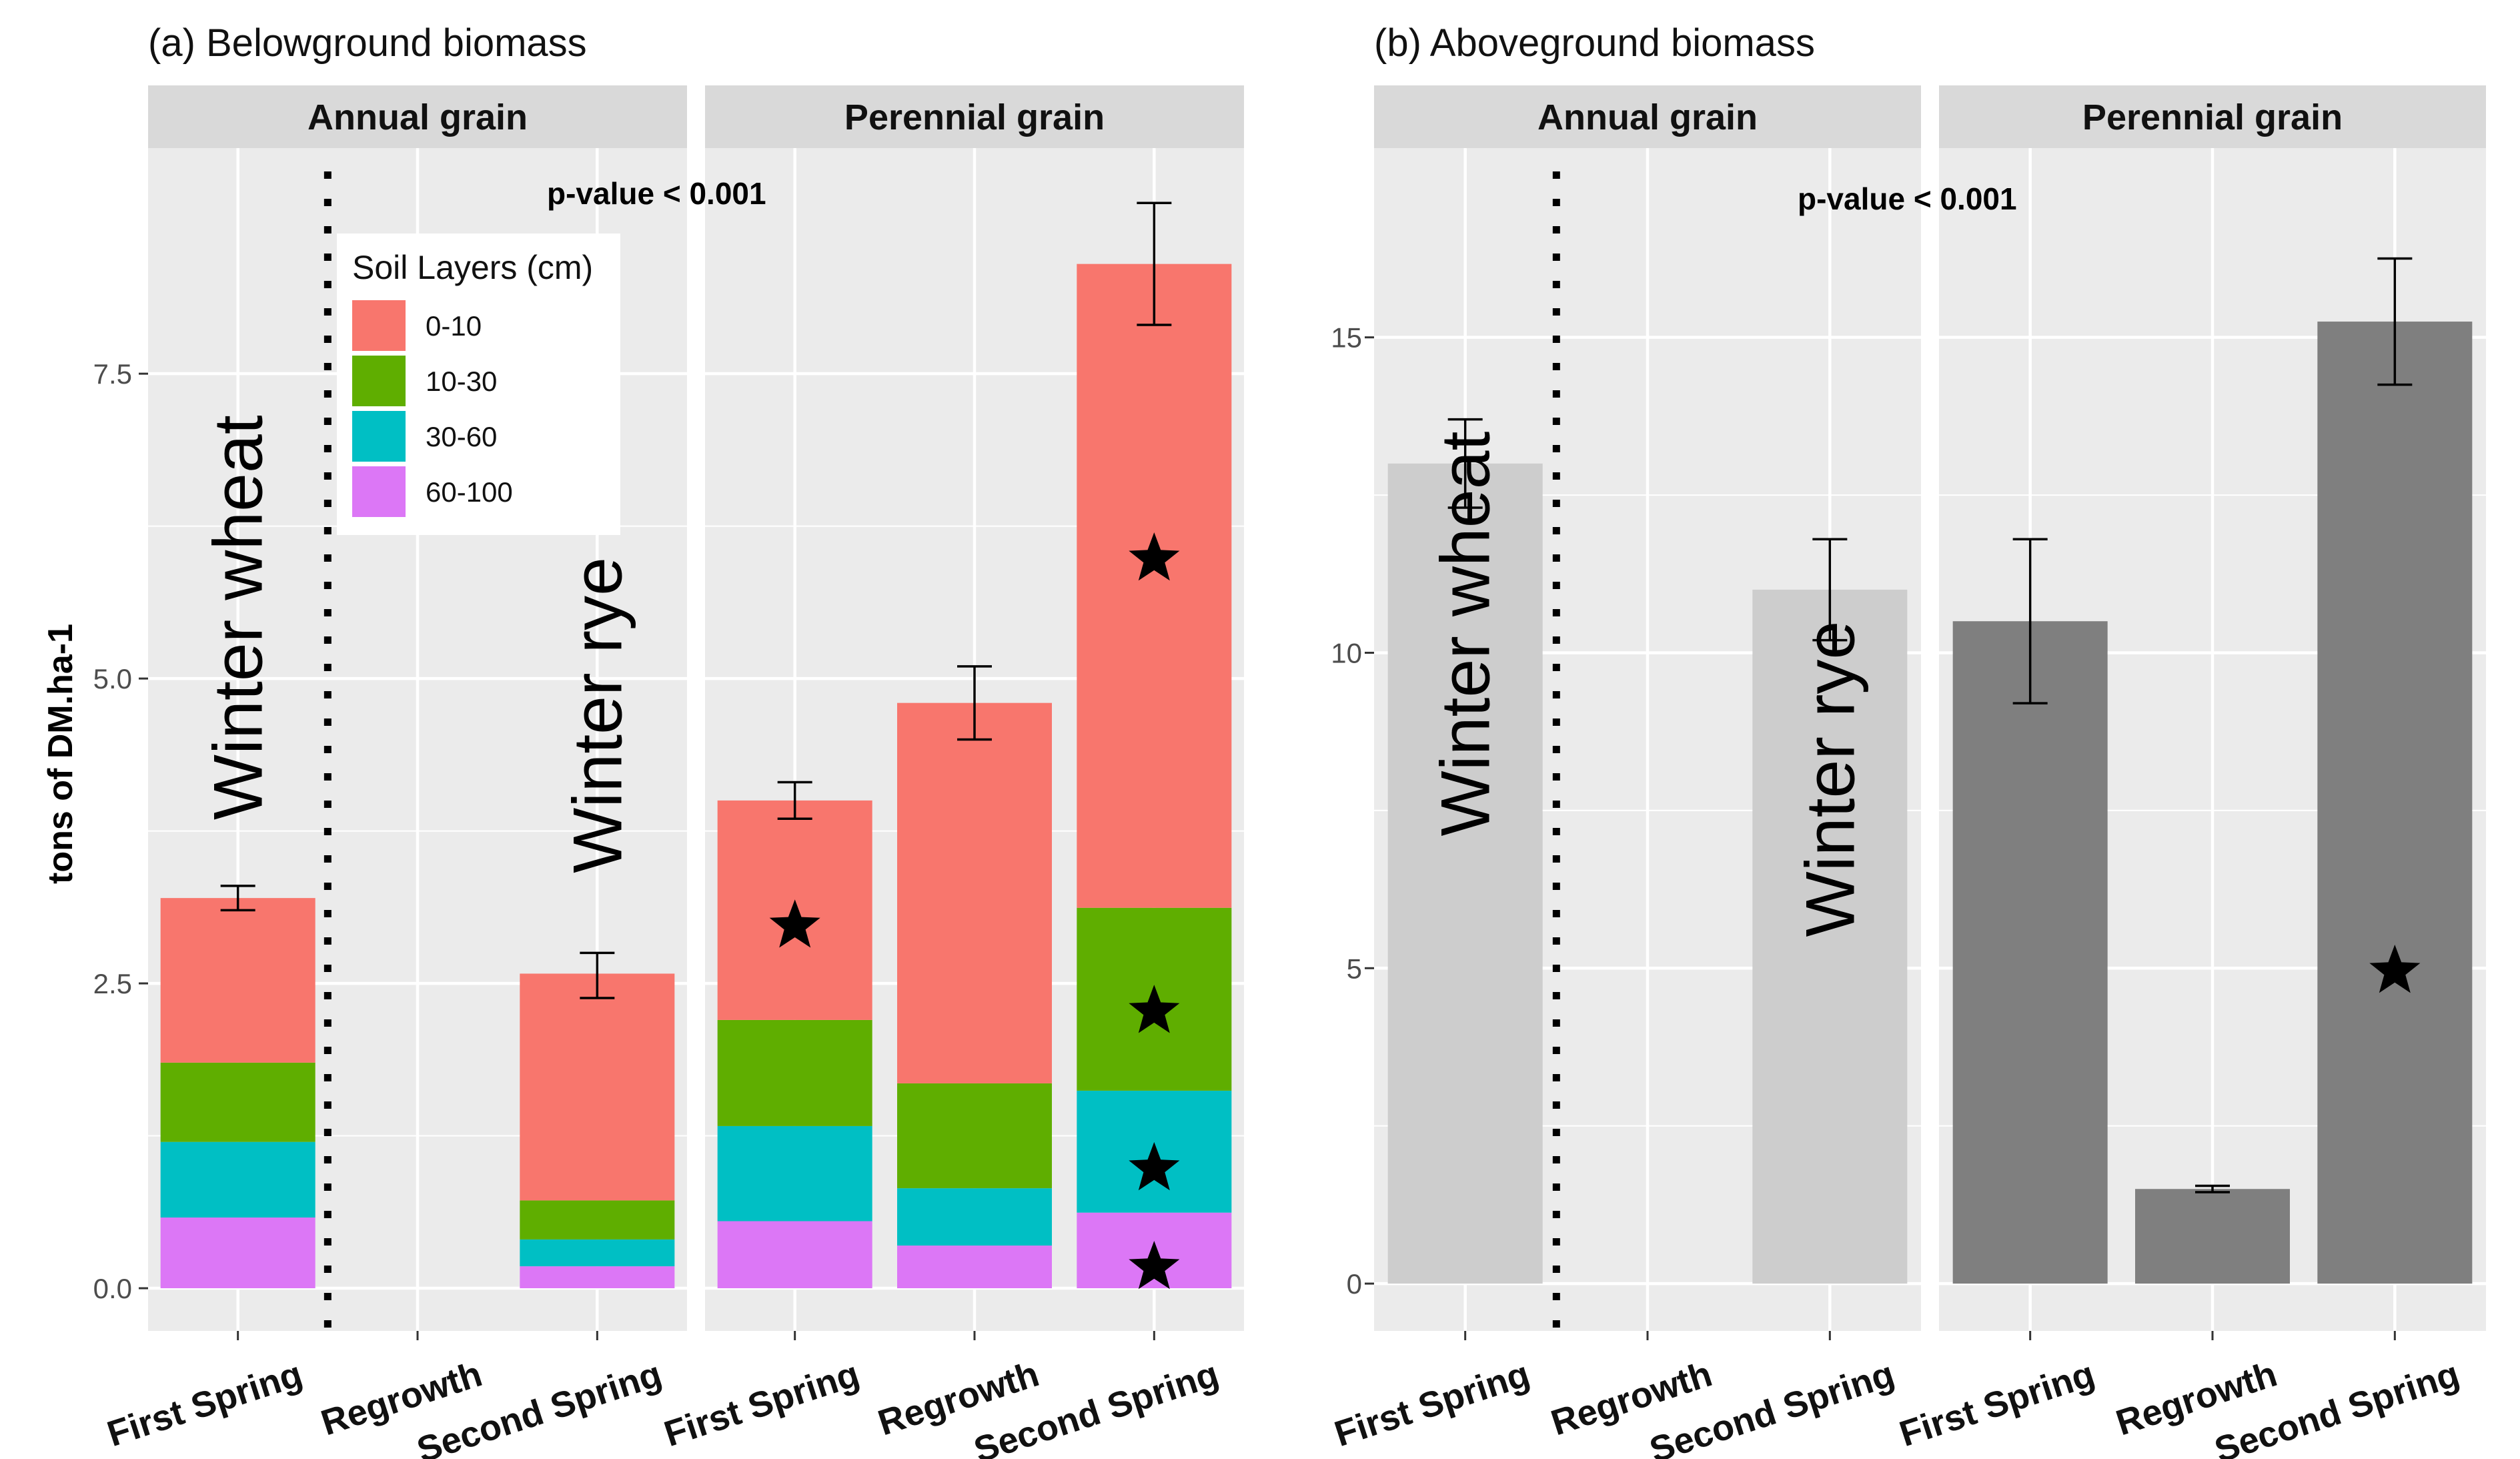 Image resolution: width=2520 pixels, height=1459 pixels. What do you see at coordinates (367, 43) in the screenshot?
I see `panel-a-title: (a) Belowground biomass` at bounding box center [367, 43].